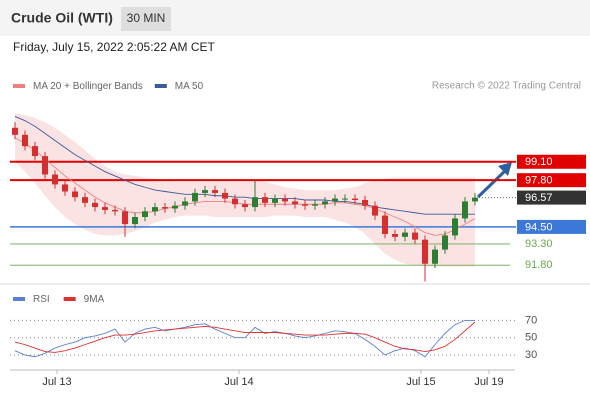 Image resolution: width=590 pixels, height=405 pixels. Describe the element at coordinates (295, 18) in the screenshot. I see `header-bar` at that location.